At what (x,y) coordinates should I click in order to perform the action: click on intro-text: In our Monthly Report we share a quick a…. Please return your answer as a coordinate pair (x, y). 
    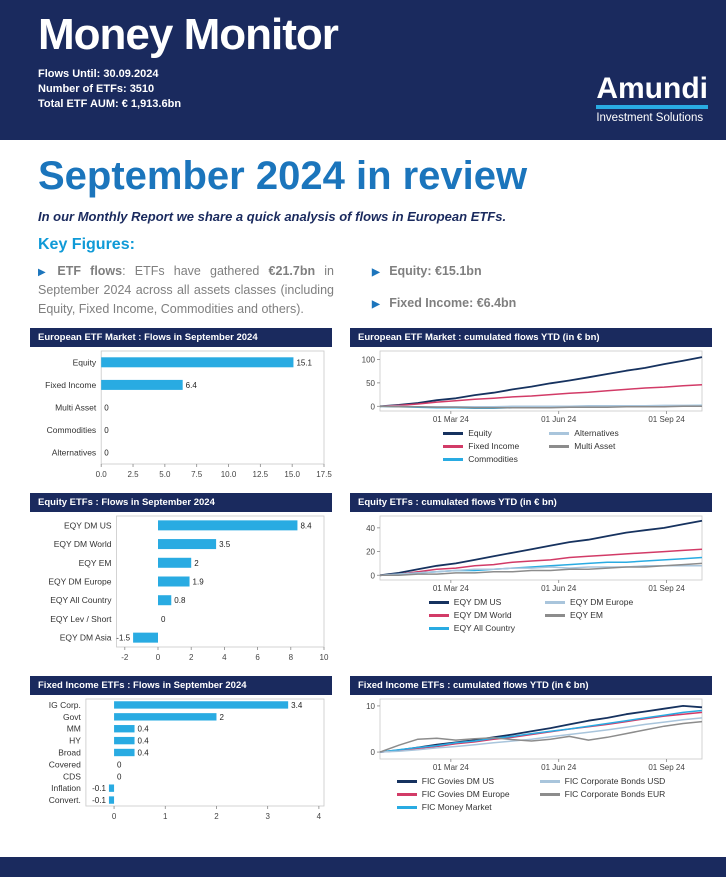
    Looking at the image, I should click on (272, 216).